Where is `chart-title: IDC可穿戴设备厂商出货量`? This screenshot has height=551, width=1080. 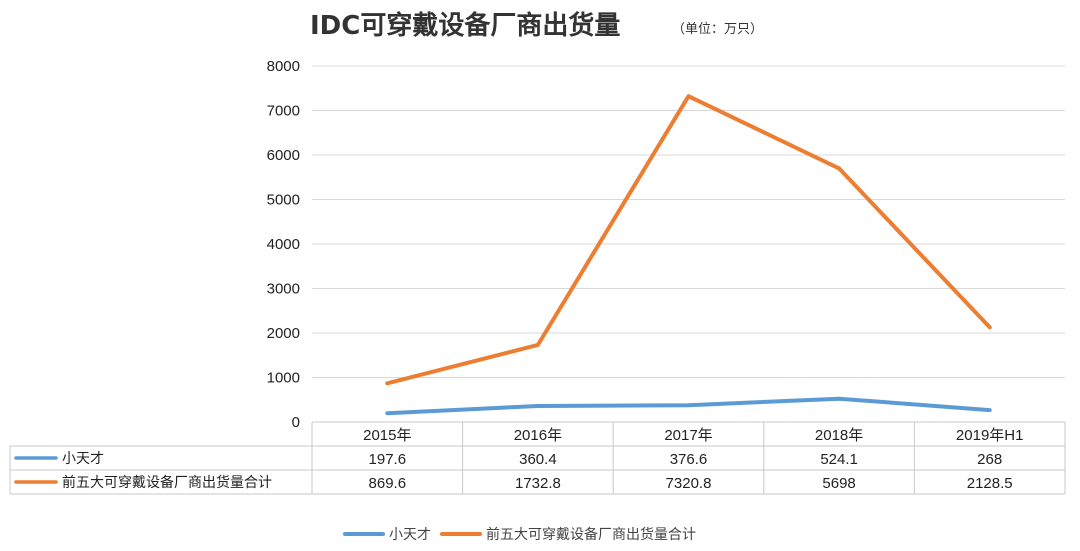 chart-title: IDC可穿戴设备厂商出货量 is located at coordinates (465, 25).